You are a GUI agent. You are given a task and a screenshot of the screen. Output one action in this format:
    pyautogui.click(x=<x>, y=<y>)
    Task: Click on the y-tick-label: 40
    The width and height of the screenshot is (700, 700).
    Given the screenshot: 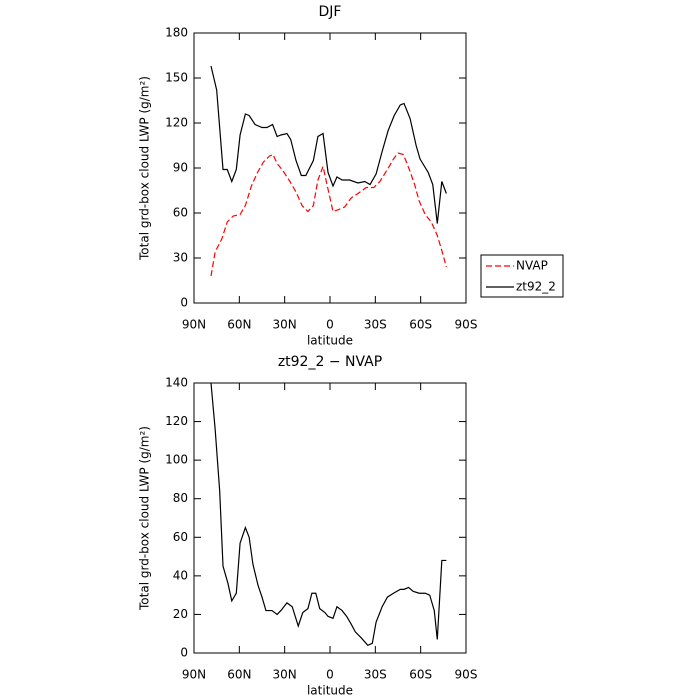 What is the action you would take?
    pyautogui.click(x=180, y=575)
    